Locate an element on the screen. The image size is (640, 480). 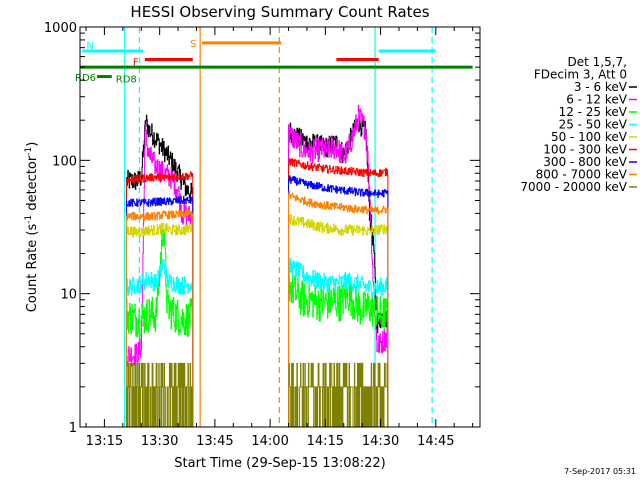
y-label-part-3: ) is located at coordinates (32, 144).